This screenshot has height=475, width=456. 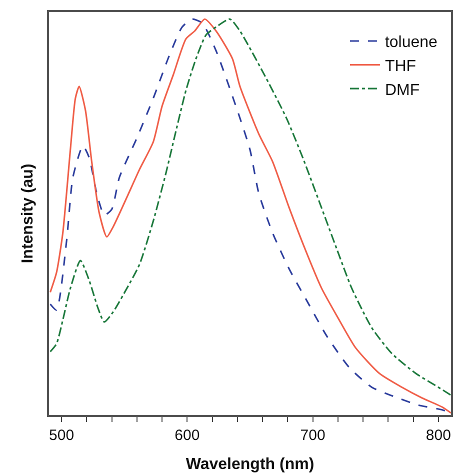 What do you see at coordinates (28, 214) in the screenshot?
I see `y-axis-title: Intensity (au)` at bounding box center [28, 214].